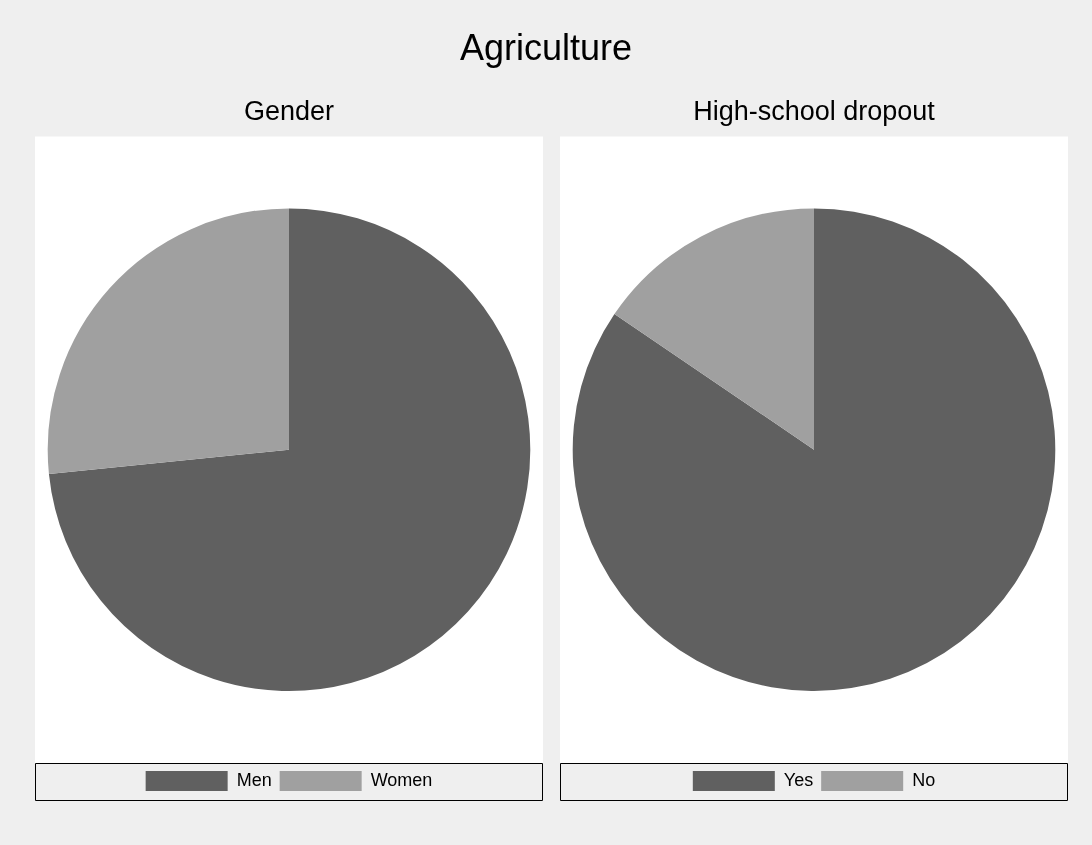  Describe the element at coordinates (289, 110) in the screenshot. I see `chart-title: Gender` at that location.